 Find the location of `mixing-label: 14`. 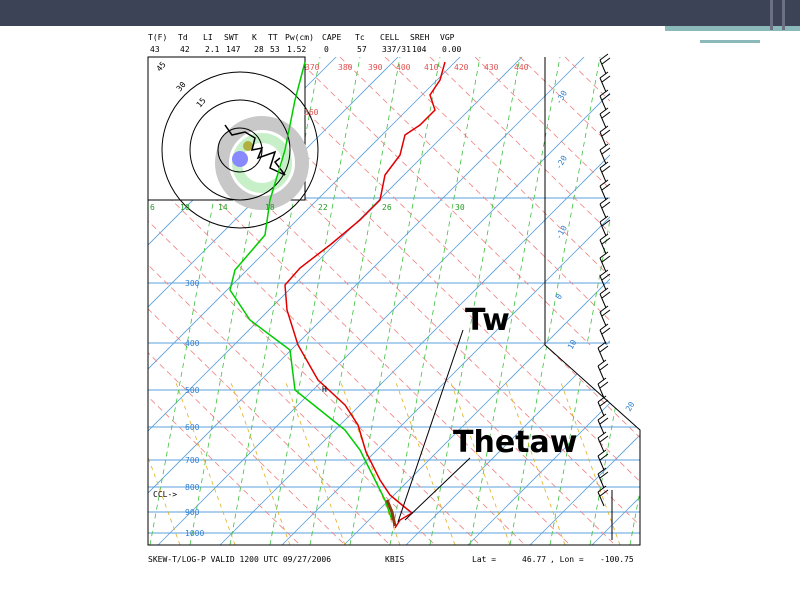

mixing-label: 14 is located at coordinates (223, 207).